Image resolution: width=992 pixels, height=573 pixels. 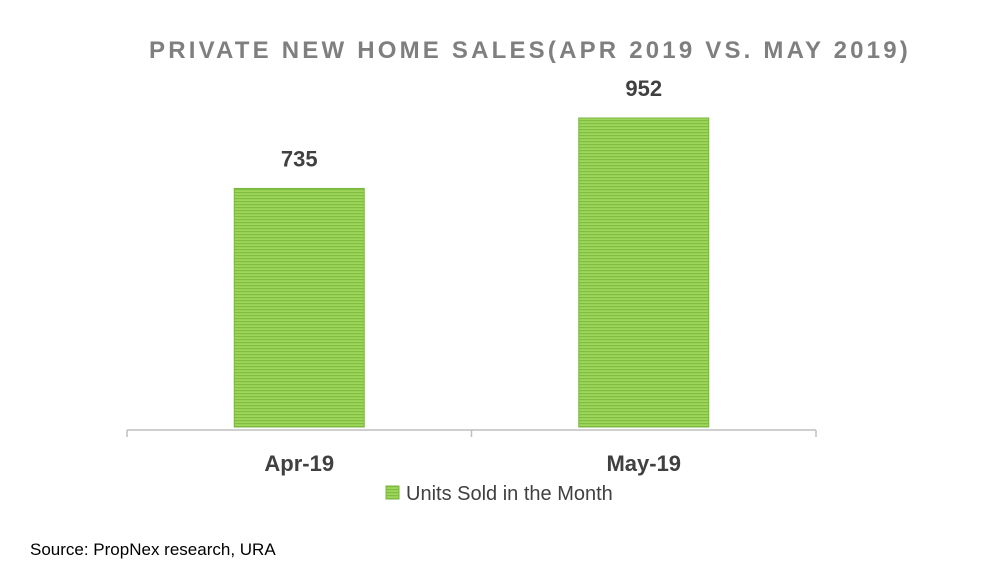 I want to click on legend-swatch, so click(x=392, y=492).